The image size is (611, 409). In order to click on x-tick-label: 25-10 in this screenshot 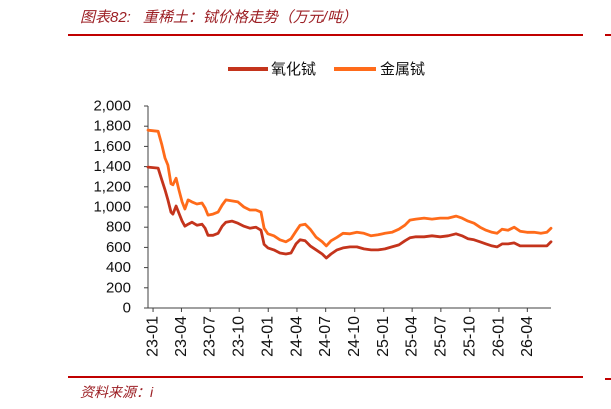, I will do `click(469, 336)`.